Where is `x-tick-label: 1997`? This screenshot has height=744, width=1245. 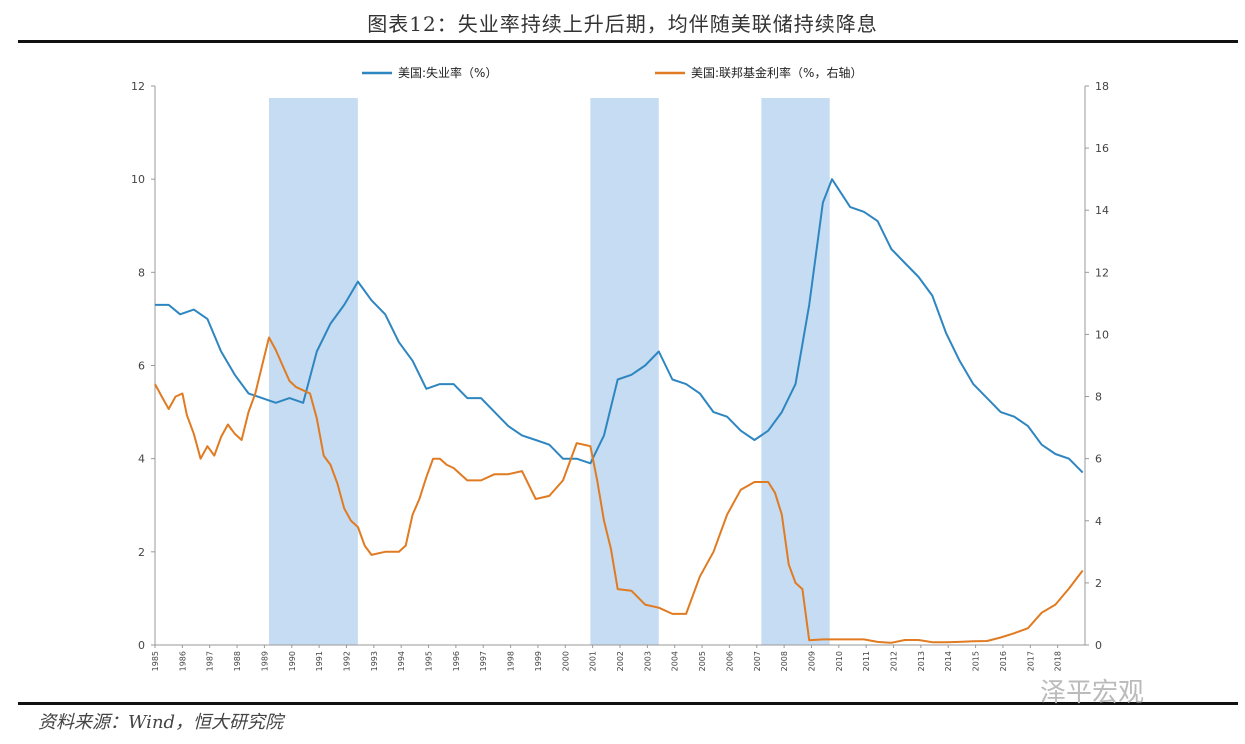 x-tick-label: 1997 is located at coordinates (483, 661).